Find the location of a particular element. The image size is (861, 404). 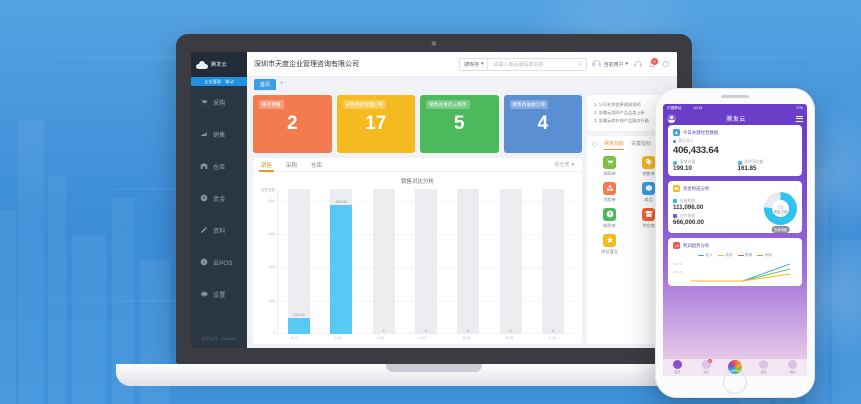

sub-metric: 毛利率金额 161.85 is located at coordinates (767, 166).